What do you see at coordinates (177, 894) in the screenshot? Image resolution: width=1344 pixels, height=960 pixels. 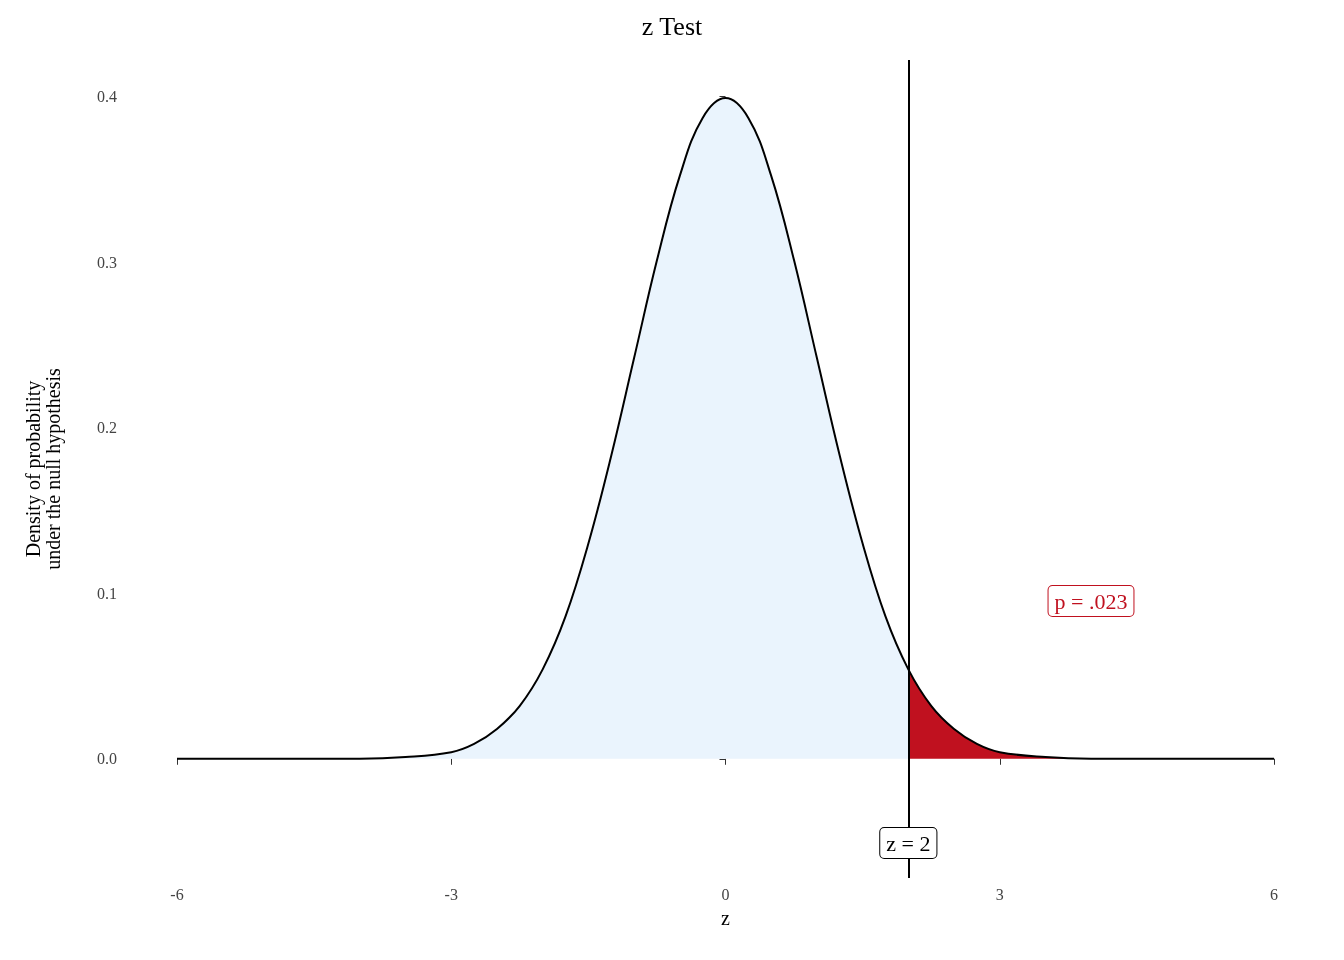 I see `x-tick-label: -6` at bounding box center [177, 894].